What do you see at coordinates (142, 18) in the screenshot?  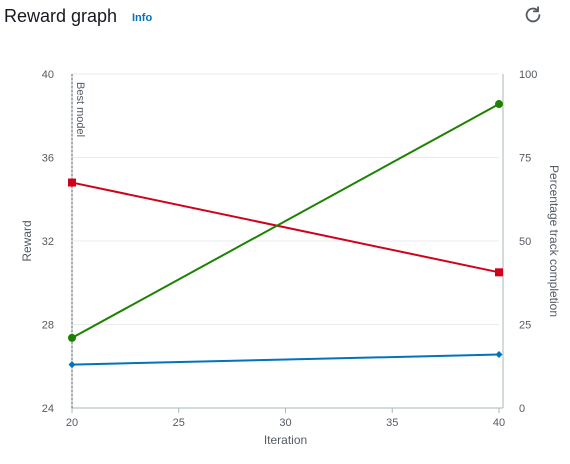 I see `info-link: Info` at bounding box center [142, 18].